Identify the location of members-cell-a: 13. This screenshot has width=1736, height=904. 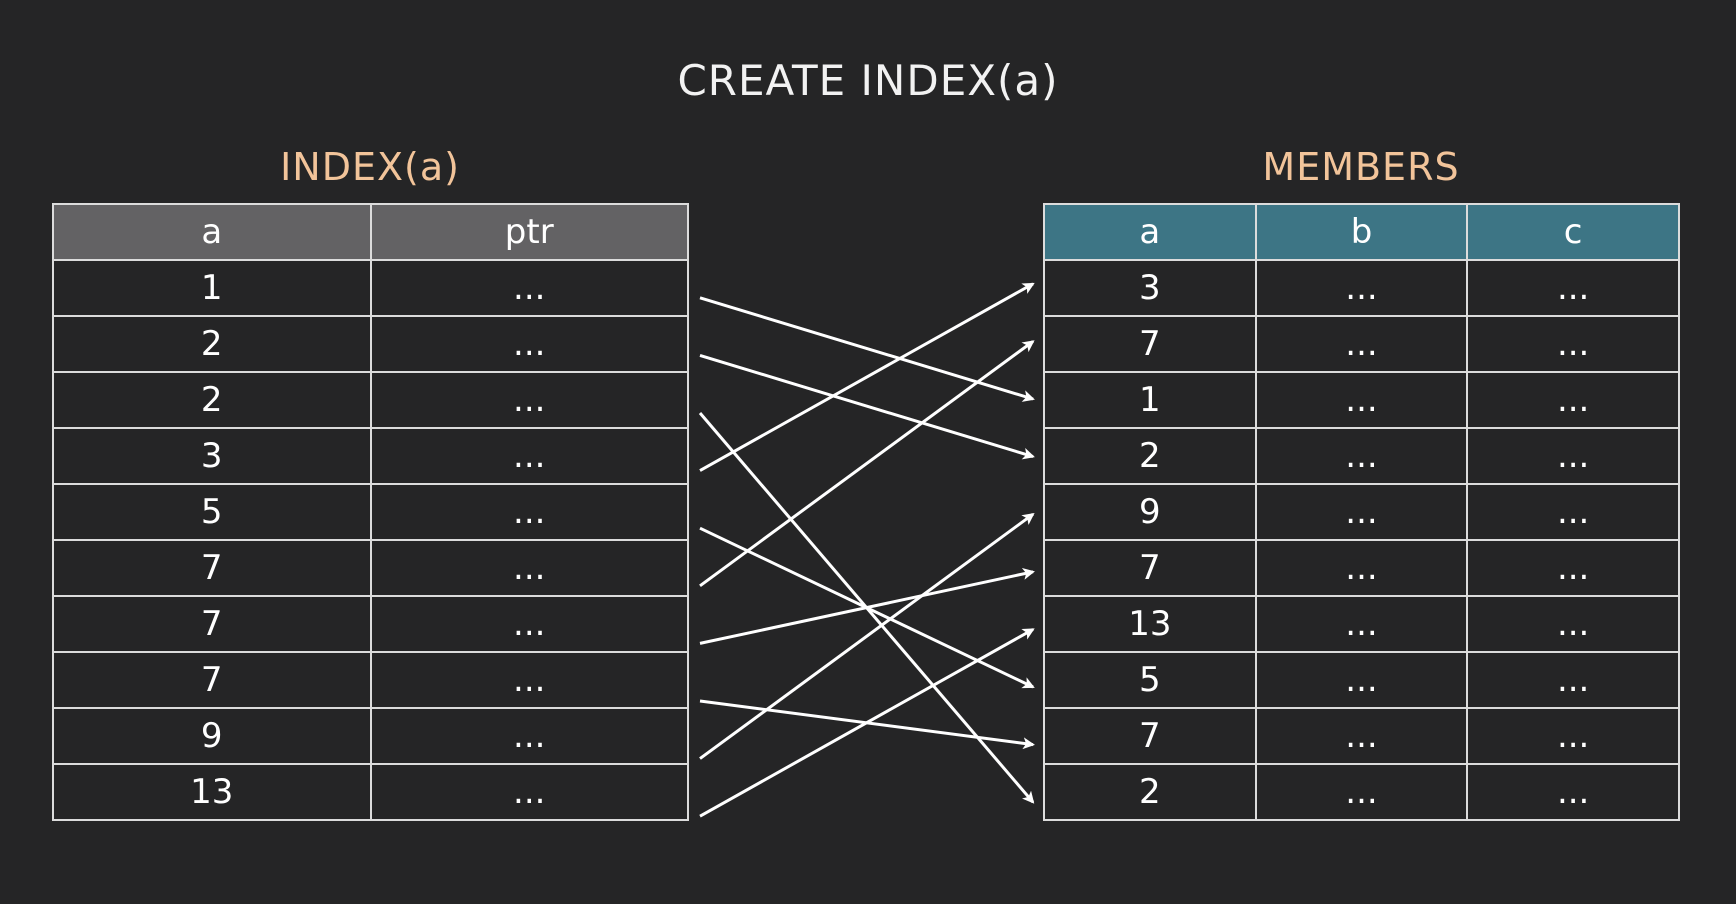
(1150, 624).